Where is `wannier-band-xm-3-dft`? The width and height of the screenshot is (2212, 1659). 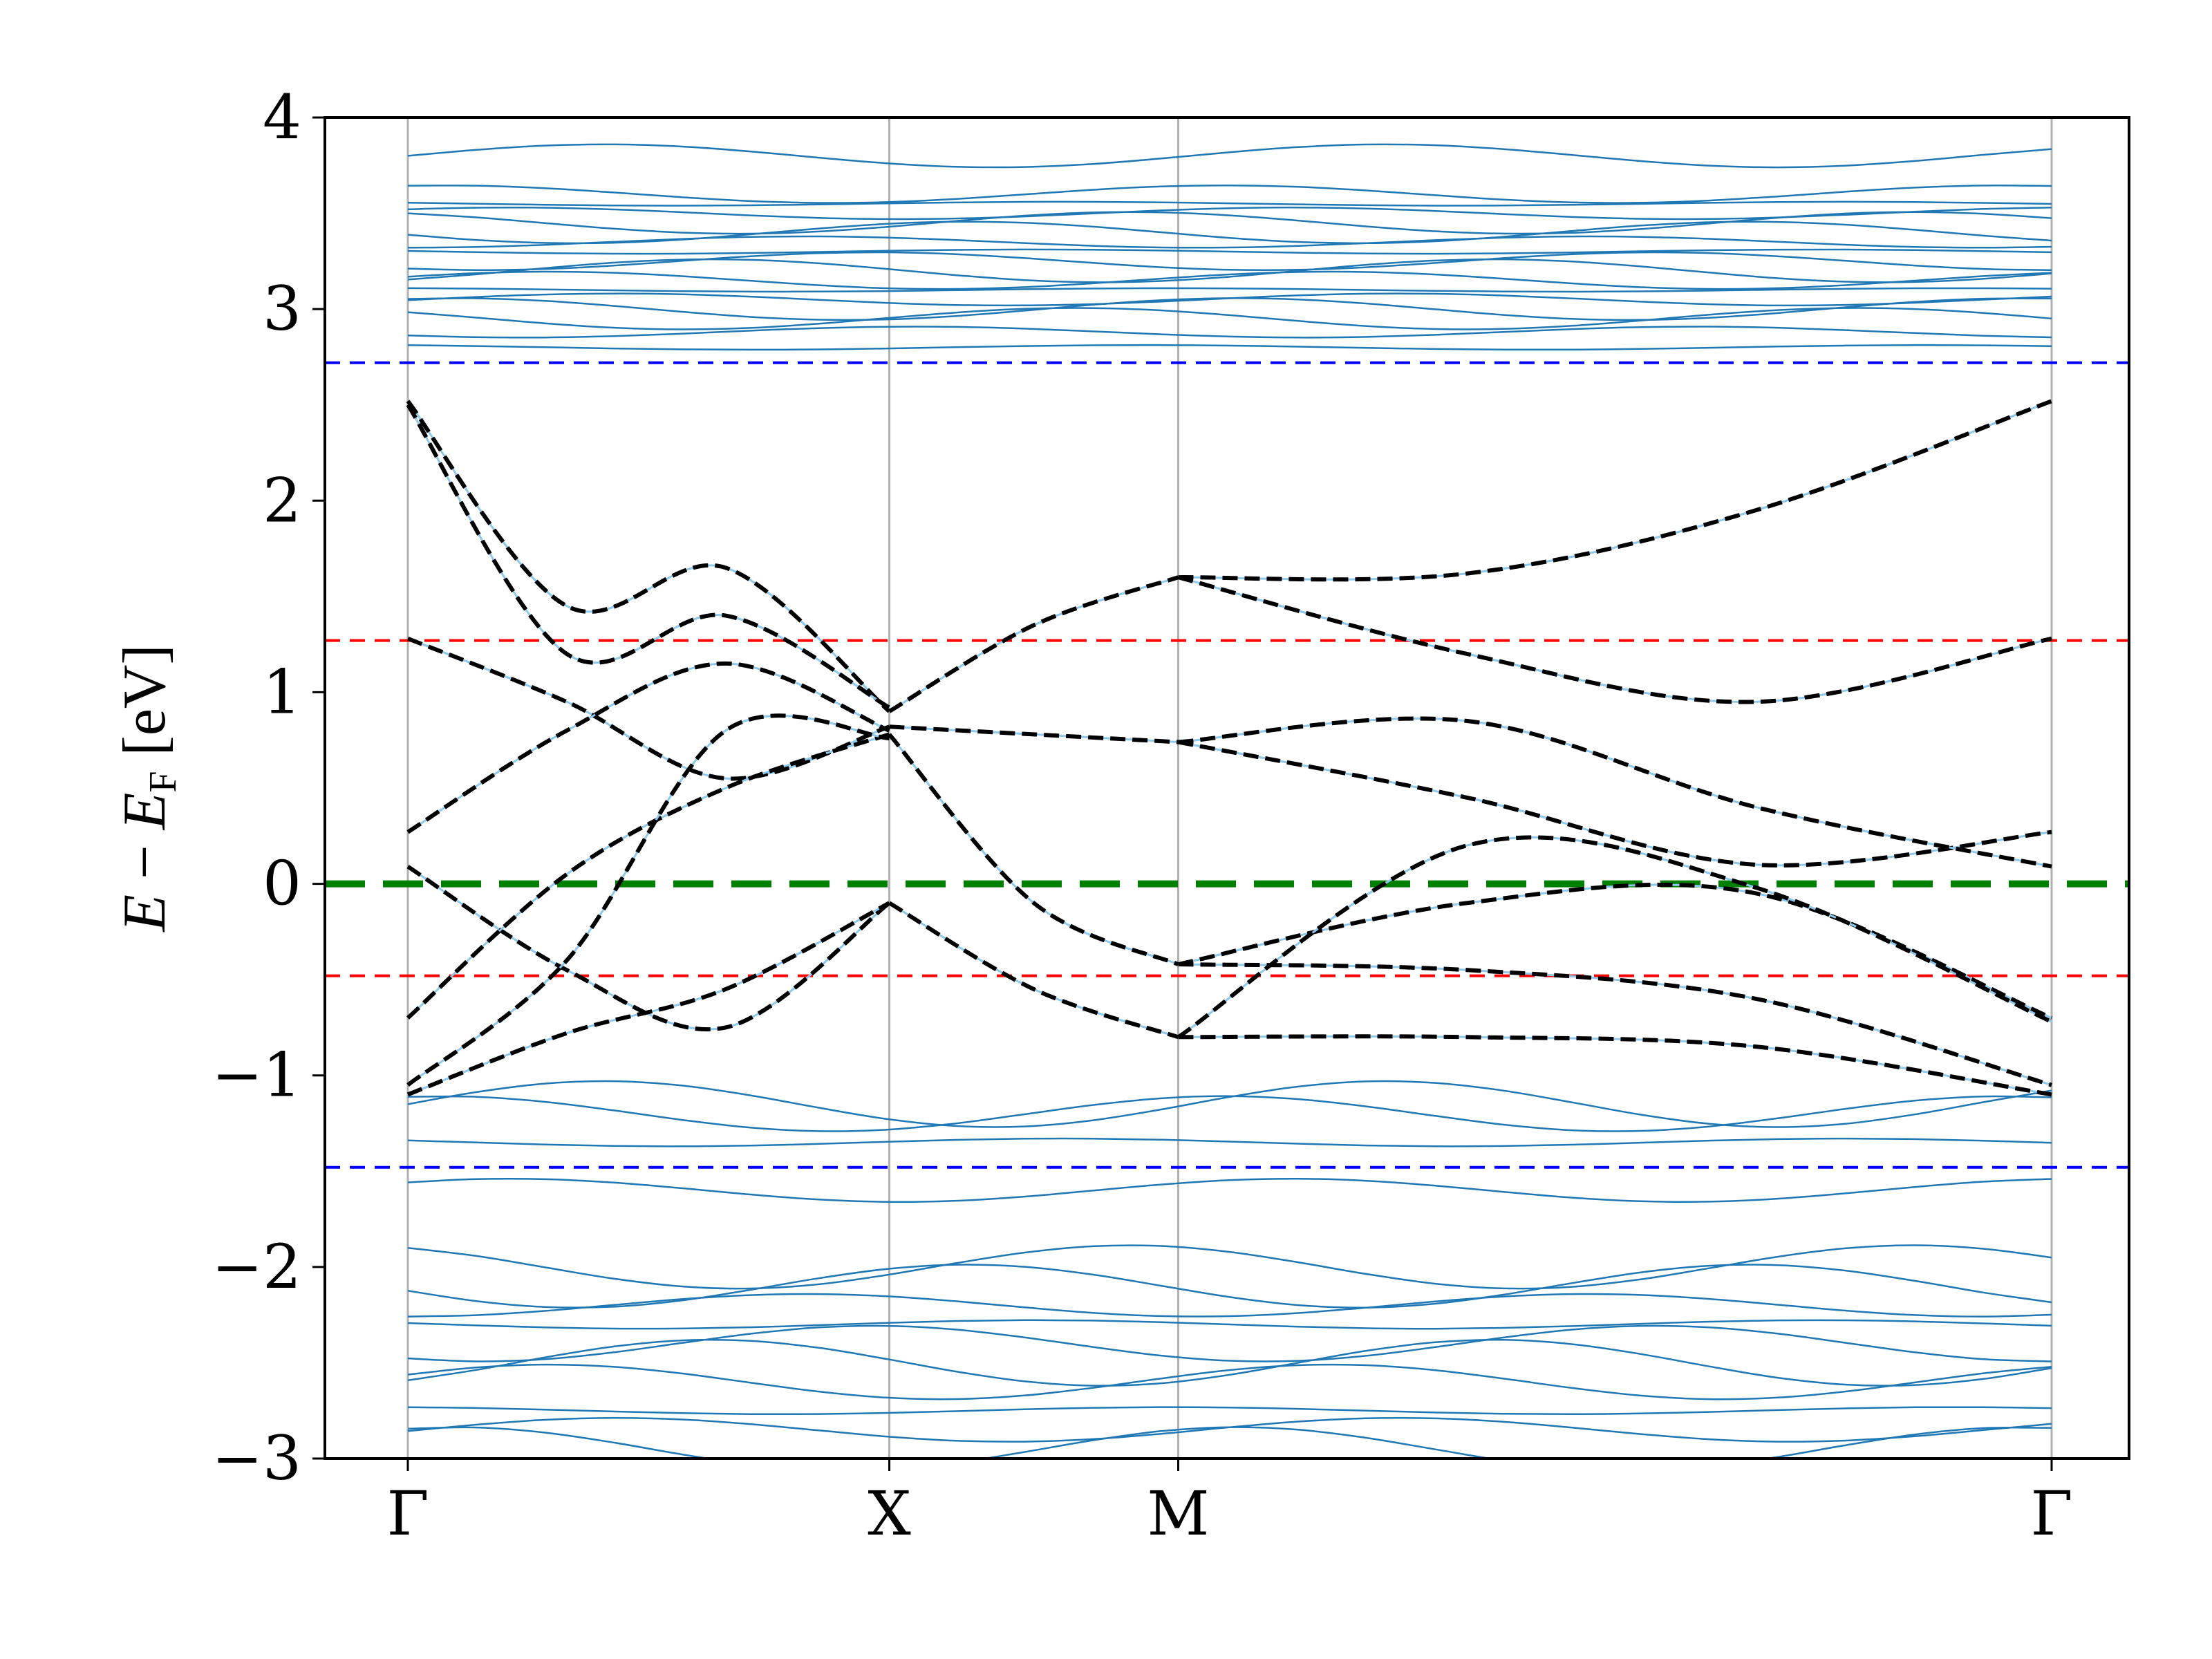 wannier-band-xm-3-dft is located at coordinates (1033, 970).